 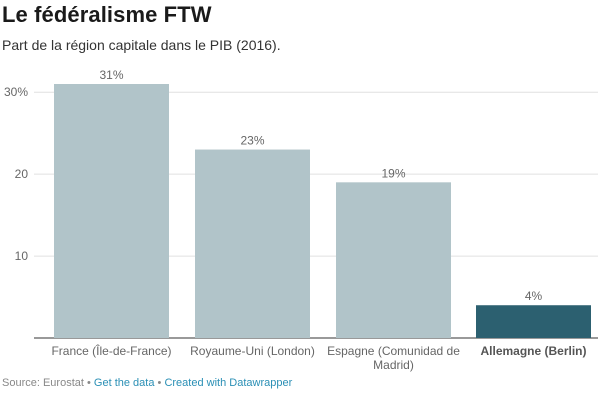 What do you see at coordinates (393, 173) in the screenshot?
I see `value-label: 19%` at bounding box center [393, 173].